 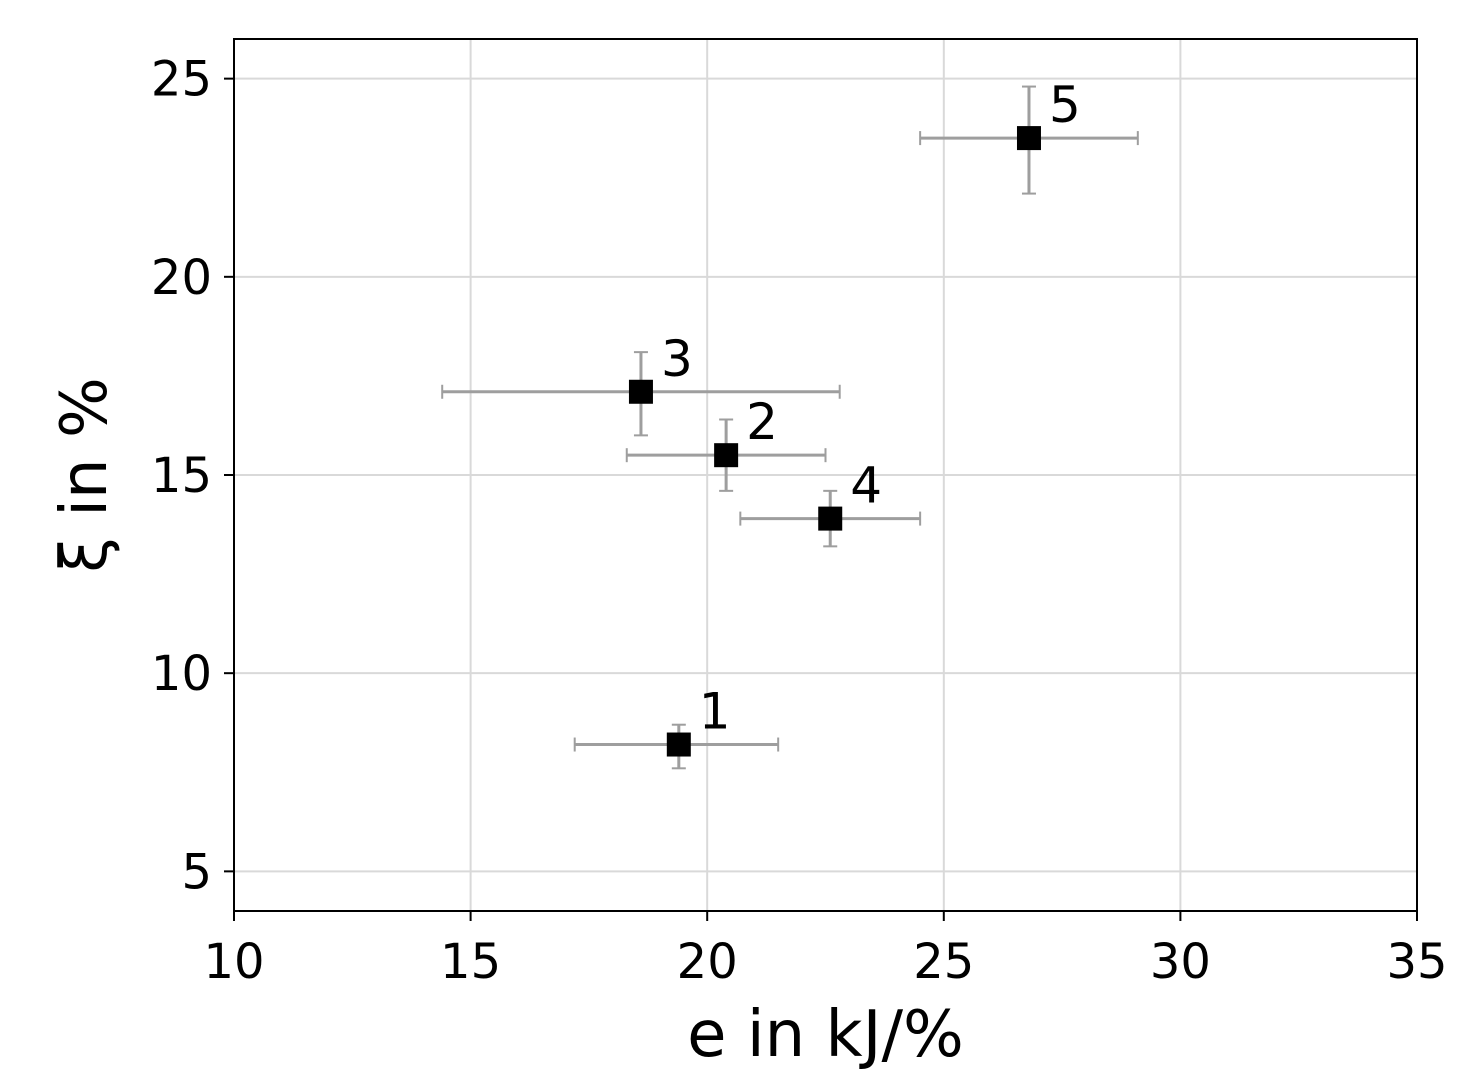 What do you see at coordinates (707, 962) in the screenshot?
I see `x-tick-label: 20` at bounding box center [707, 962].